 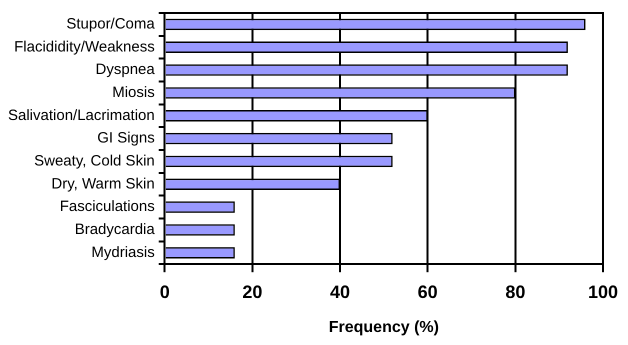 I want to click on y-tick-label: Flacididity/Weakness, so click(x=84, y=47).